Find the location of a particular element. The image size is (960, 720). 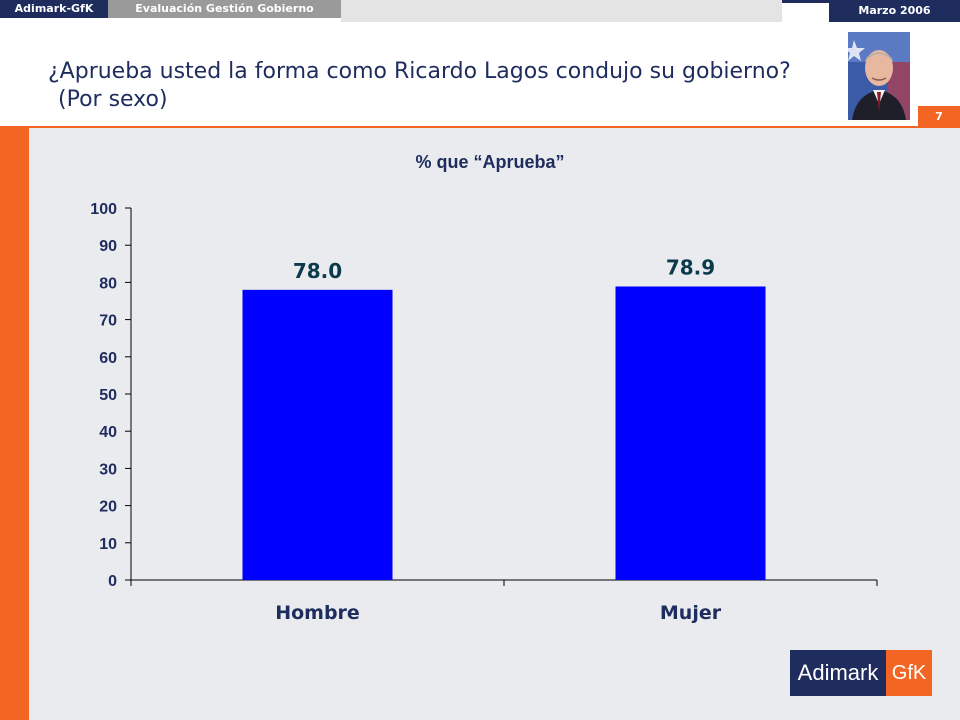

header-accent is located at coordinates (805, 1).